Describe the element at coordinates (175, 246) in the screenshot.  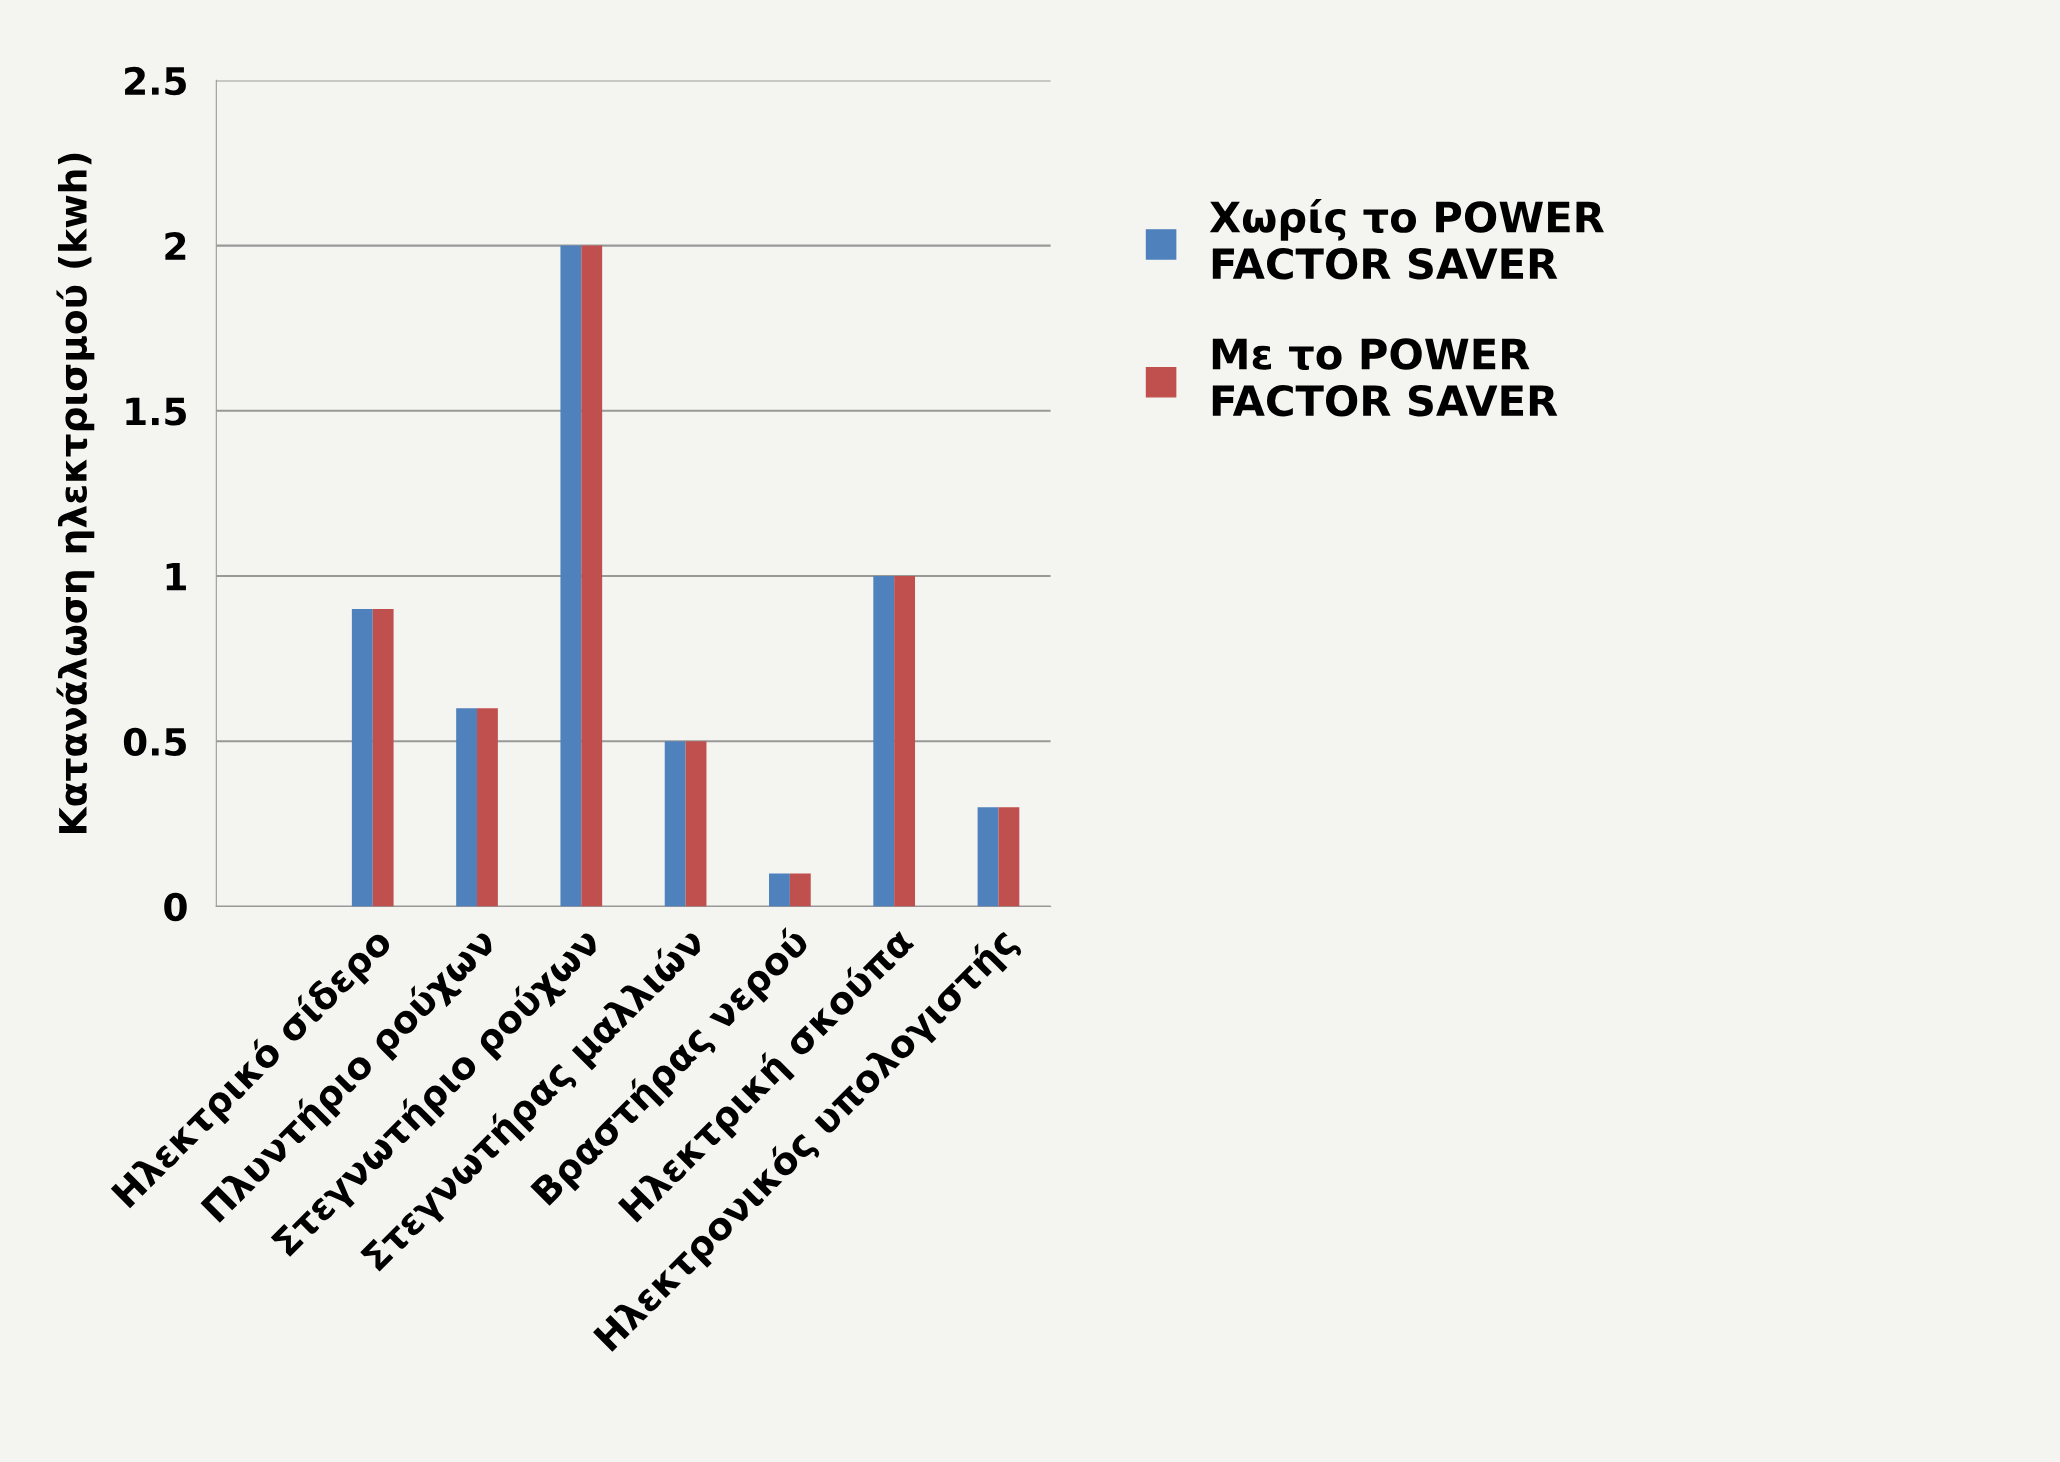
I see `y-tick-label: 2` at that location.